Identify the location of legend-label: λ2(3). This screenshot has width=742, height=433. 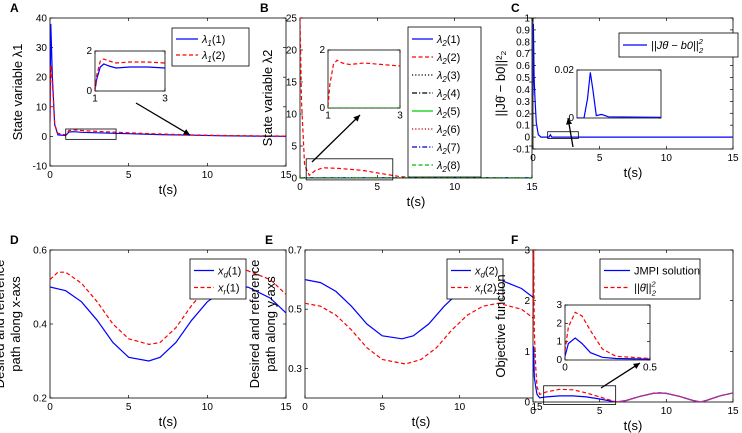
(448, 77).